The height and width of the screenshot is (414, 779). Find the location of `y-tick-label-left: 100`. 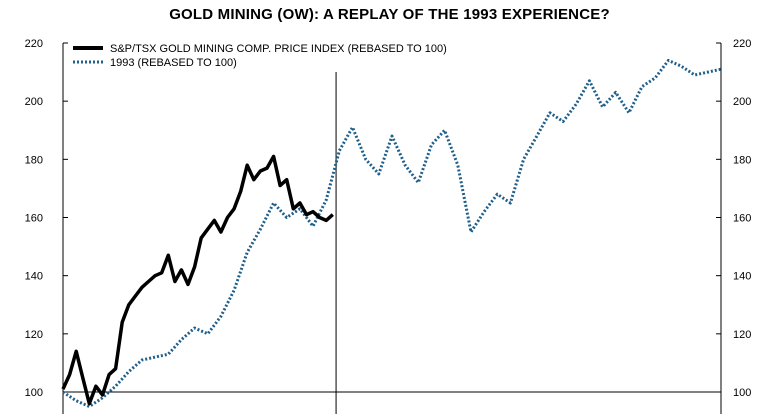

y-tick-label-left: 100 is located at coordinates (34, 393).